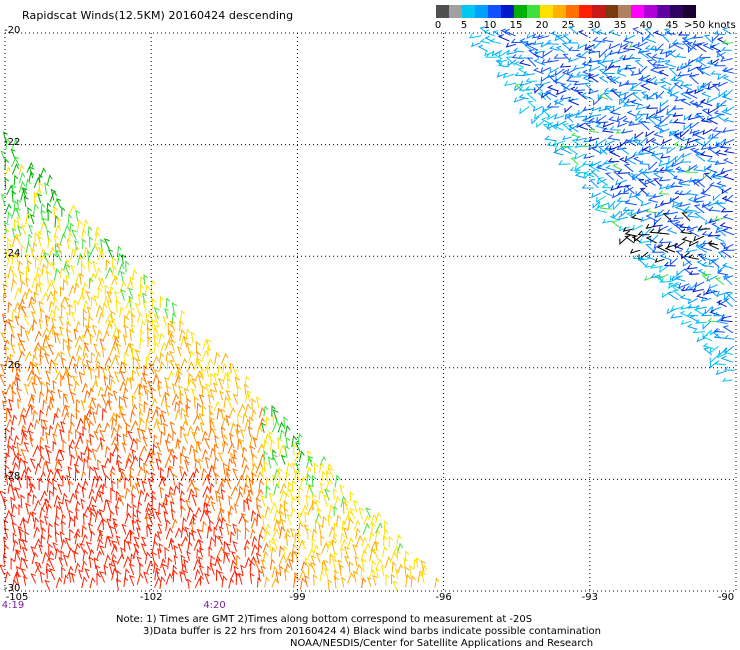  I want to click on colorbar-swatch, so click(455, 11).